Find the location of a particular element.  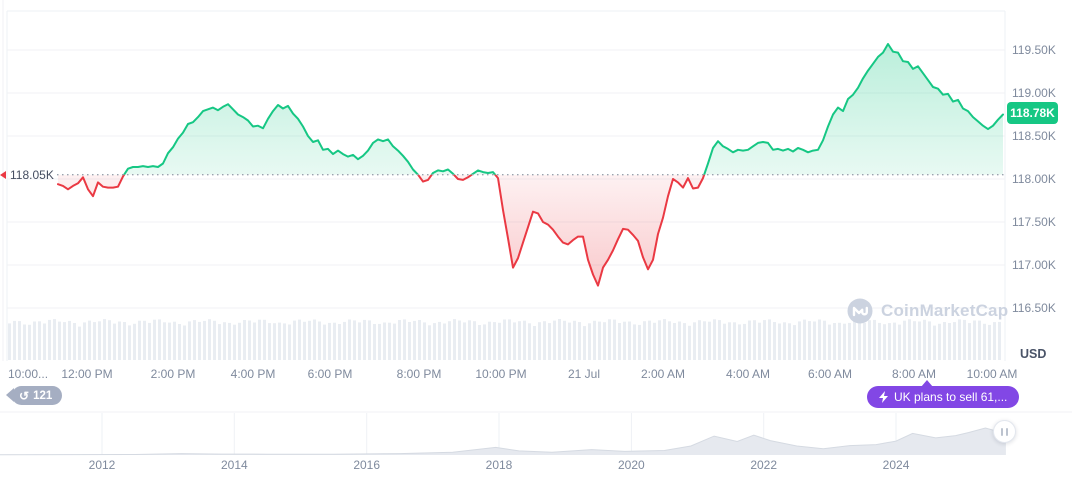

x-axis-tick-label: 8:00 PM is located at coordinates (419, 374).